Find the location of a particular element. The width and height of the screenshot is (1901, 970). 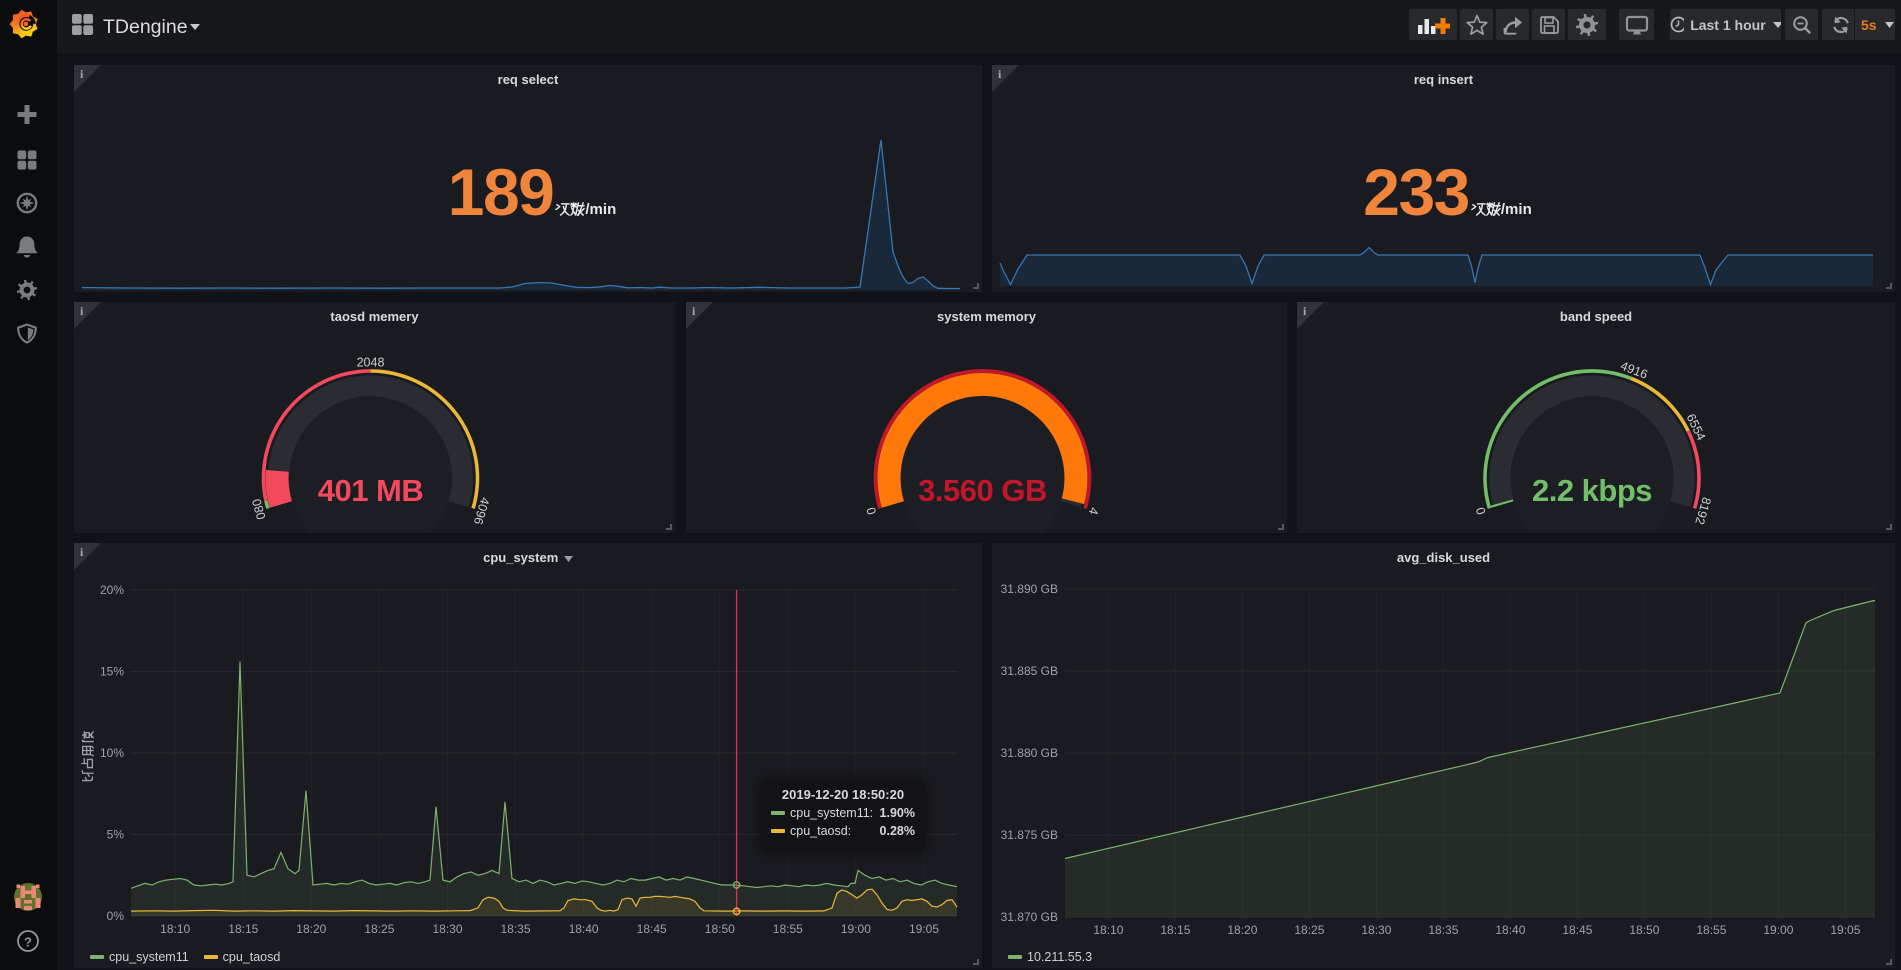

svg-text: 0% is located at coordinates (116, 916).